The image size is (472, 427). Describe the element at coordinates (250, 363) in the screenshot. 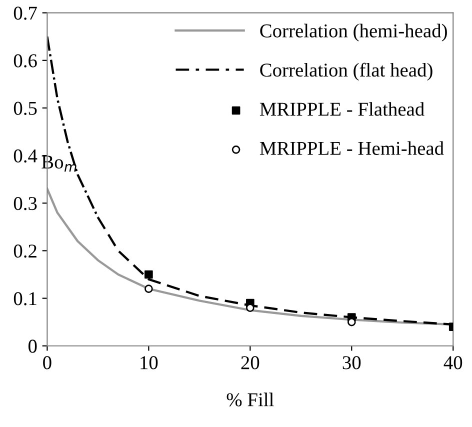

I see `x-tick-label: 20` at that location.